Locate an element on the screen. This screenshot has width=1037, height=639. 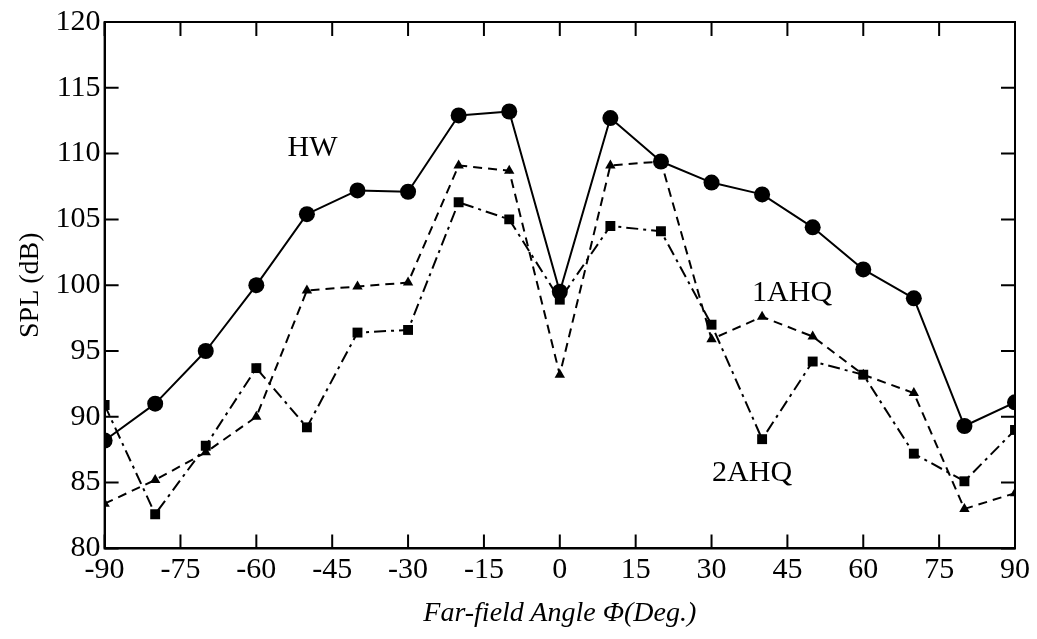
y-tick-label: 105 is located at coordinates (78, 217).